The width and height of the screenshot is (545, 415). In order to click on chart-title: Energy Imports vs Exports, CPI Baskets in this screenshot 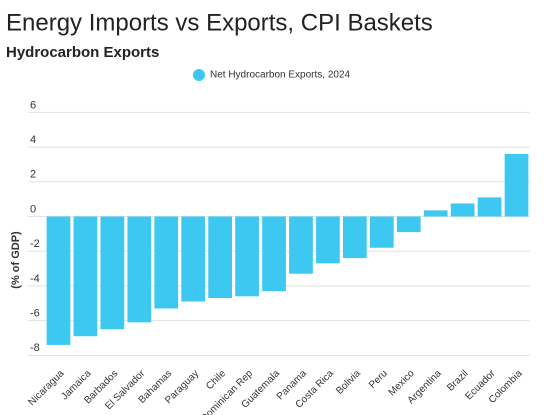, I will do `click(219, 22)`.